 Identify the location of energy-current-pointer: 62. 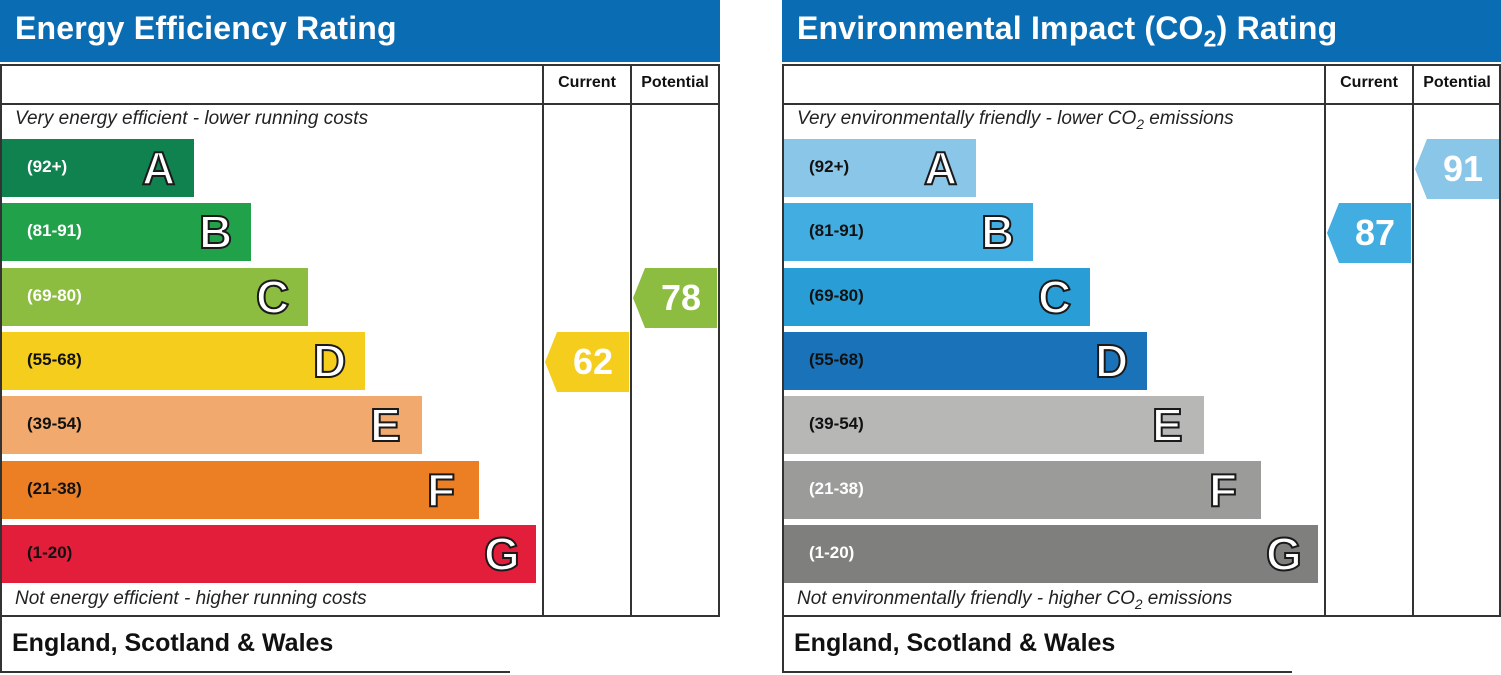
(587, 361).